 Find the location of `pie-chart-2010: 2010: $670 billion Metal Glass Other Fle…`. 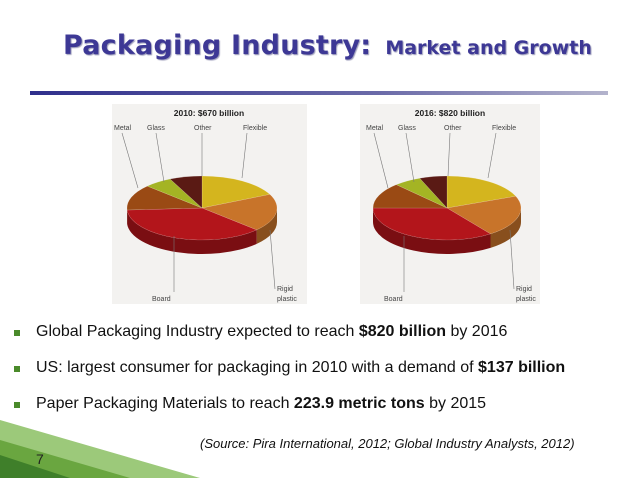

pie-chart-2010: 2010: $670 billion Metal Glass Other Fle… is located at coordinates (209, 204).